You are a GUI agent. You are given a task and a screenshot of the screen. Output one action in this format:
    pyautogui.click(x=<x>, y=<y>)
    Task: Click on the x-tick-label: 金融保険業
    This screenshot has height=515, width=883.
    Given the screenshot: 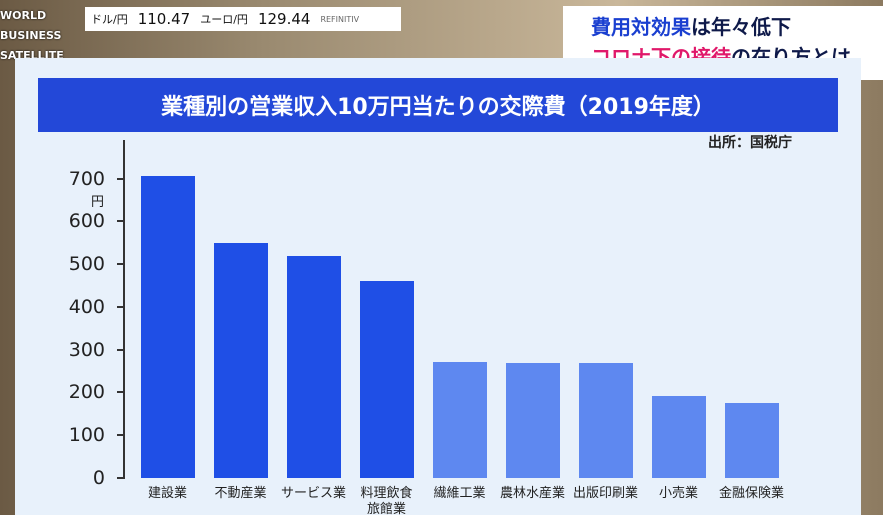 What is the action you would take?
    pyautogui.click(x=751, y=493)
    